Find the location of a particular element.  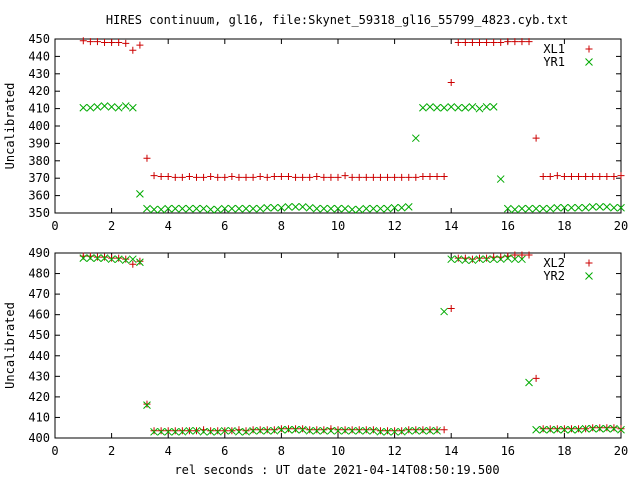

y-tick-label: 410 is located at coordinates (39, 109).